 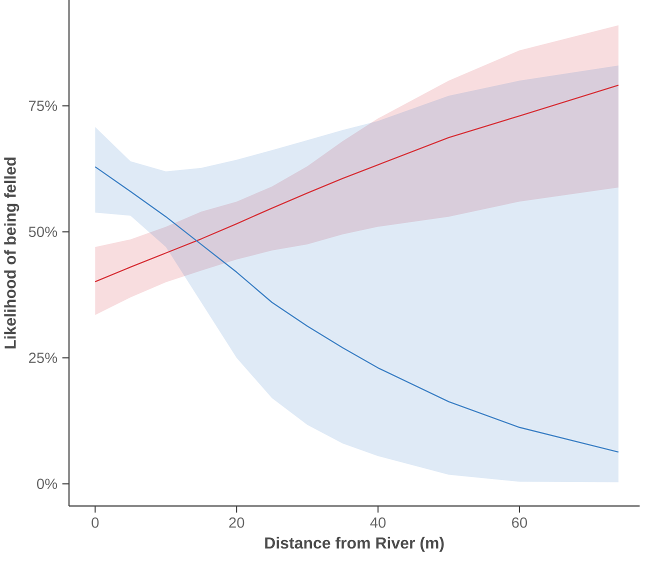 I want to click on x-tick-label: 60, so click(x=520, y=522).